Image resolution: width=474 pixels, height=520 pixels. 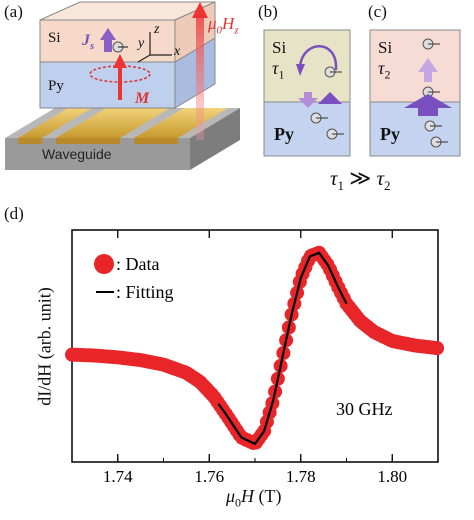 I want to click on panel-label-c: (c), so click(x=377, y=11).